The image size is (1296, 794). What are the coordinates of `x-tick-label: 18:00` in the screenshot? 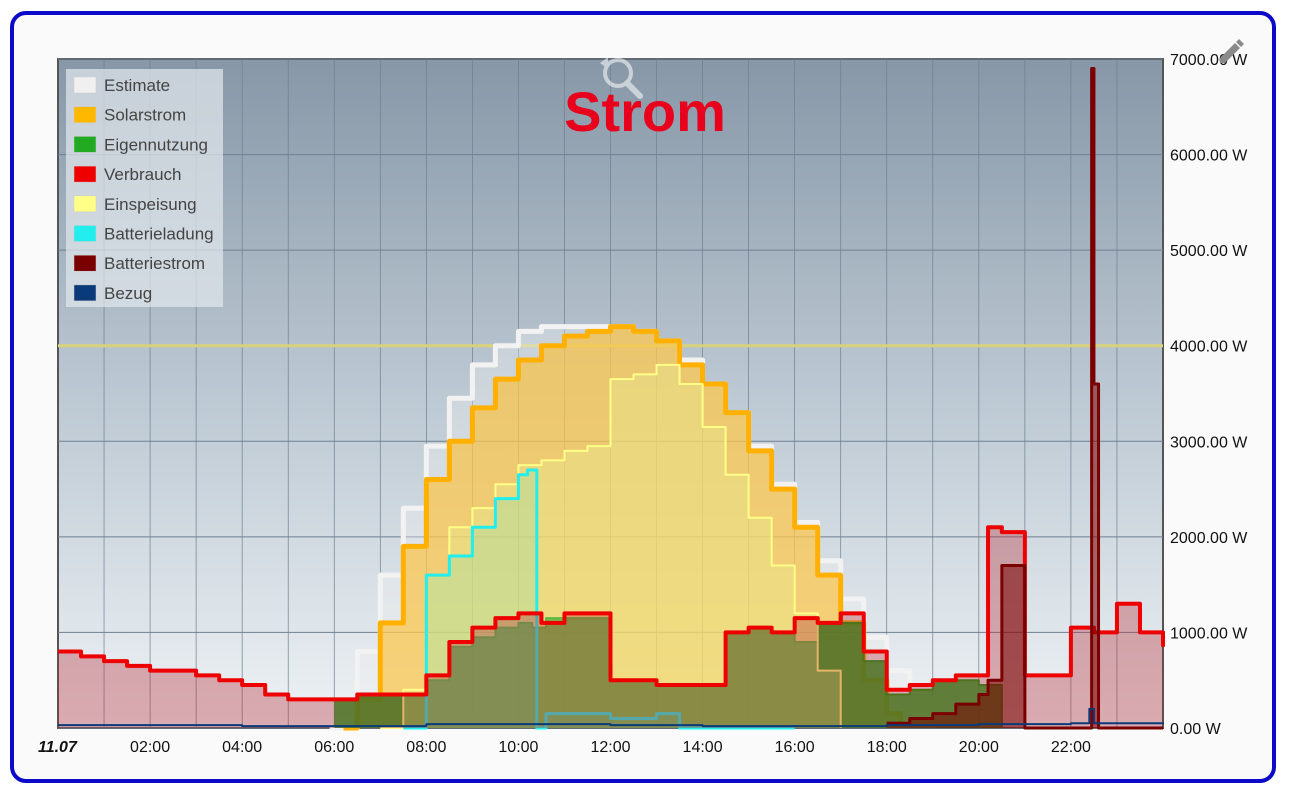 It's located at (887, 747).